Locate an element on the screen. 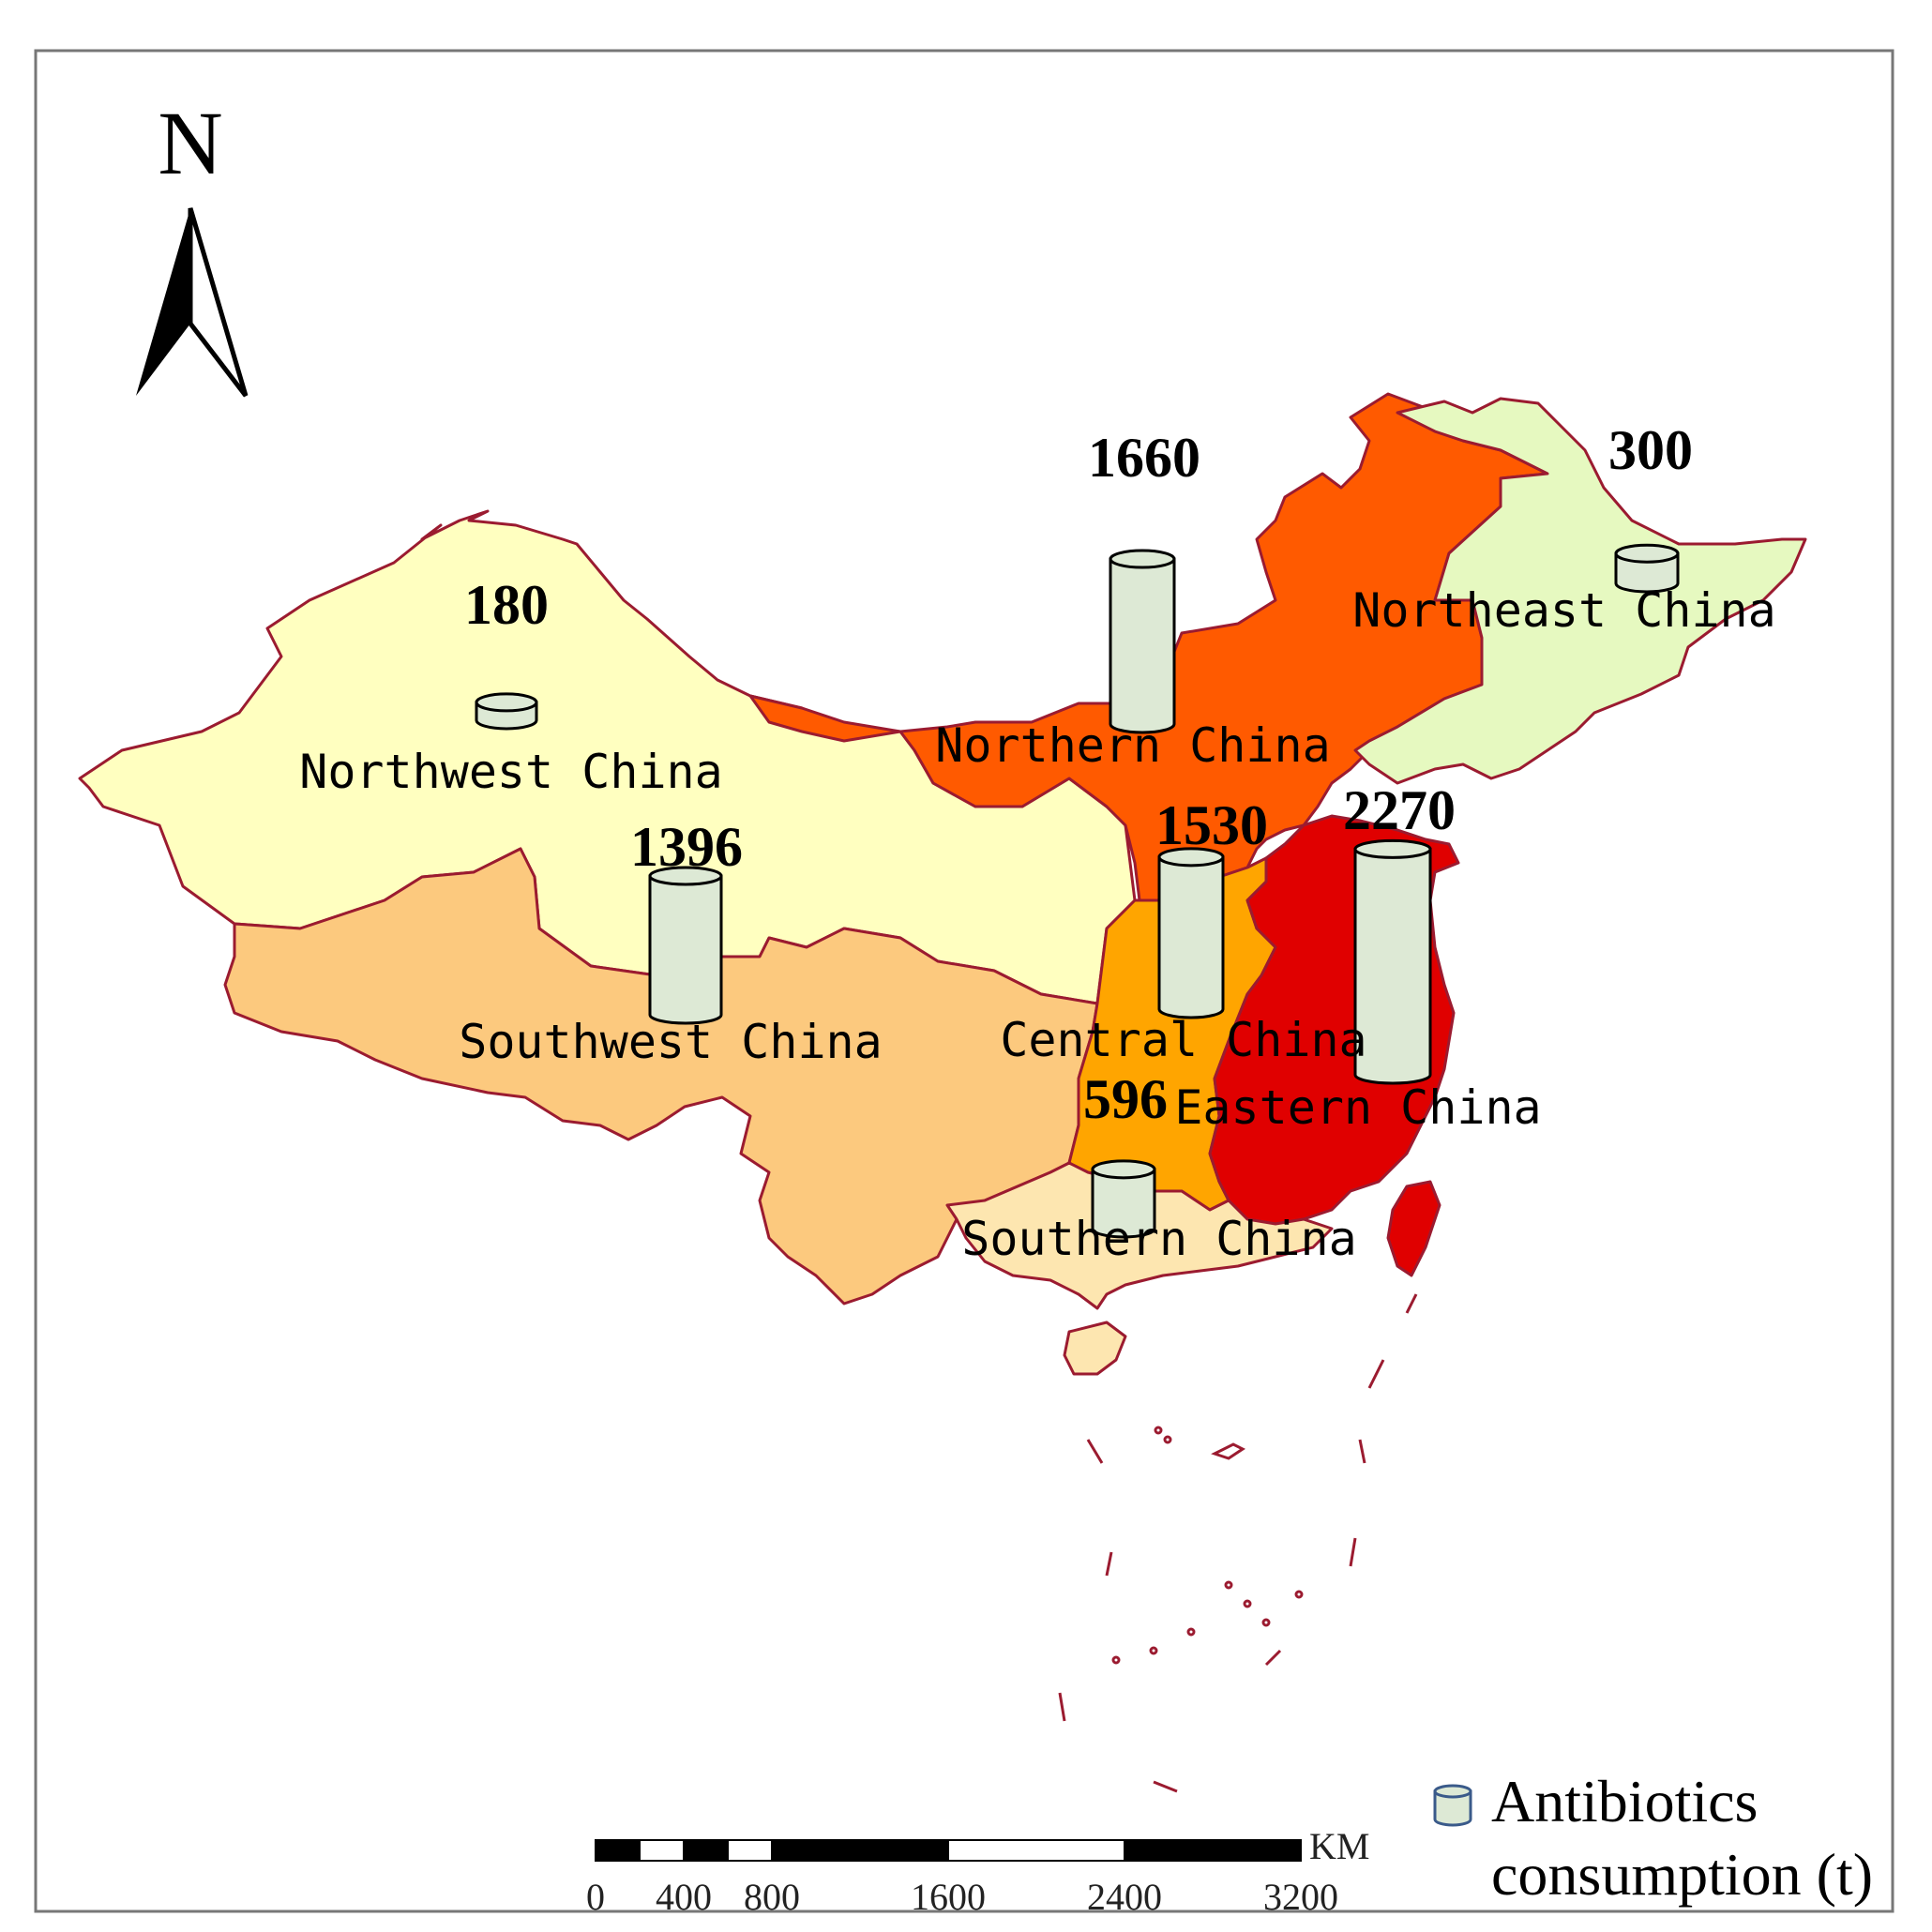 The width and height of the screenshot is (1932, 1932). cylinder-northwest is located at coordinates (506, 711).